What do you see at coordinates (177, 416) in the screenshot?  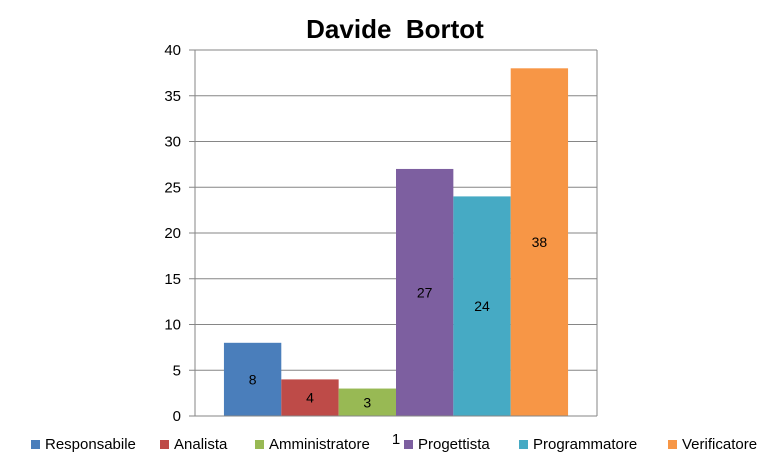 I see `y-tick-label: 0` at bounding box center [177, 416].